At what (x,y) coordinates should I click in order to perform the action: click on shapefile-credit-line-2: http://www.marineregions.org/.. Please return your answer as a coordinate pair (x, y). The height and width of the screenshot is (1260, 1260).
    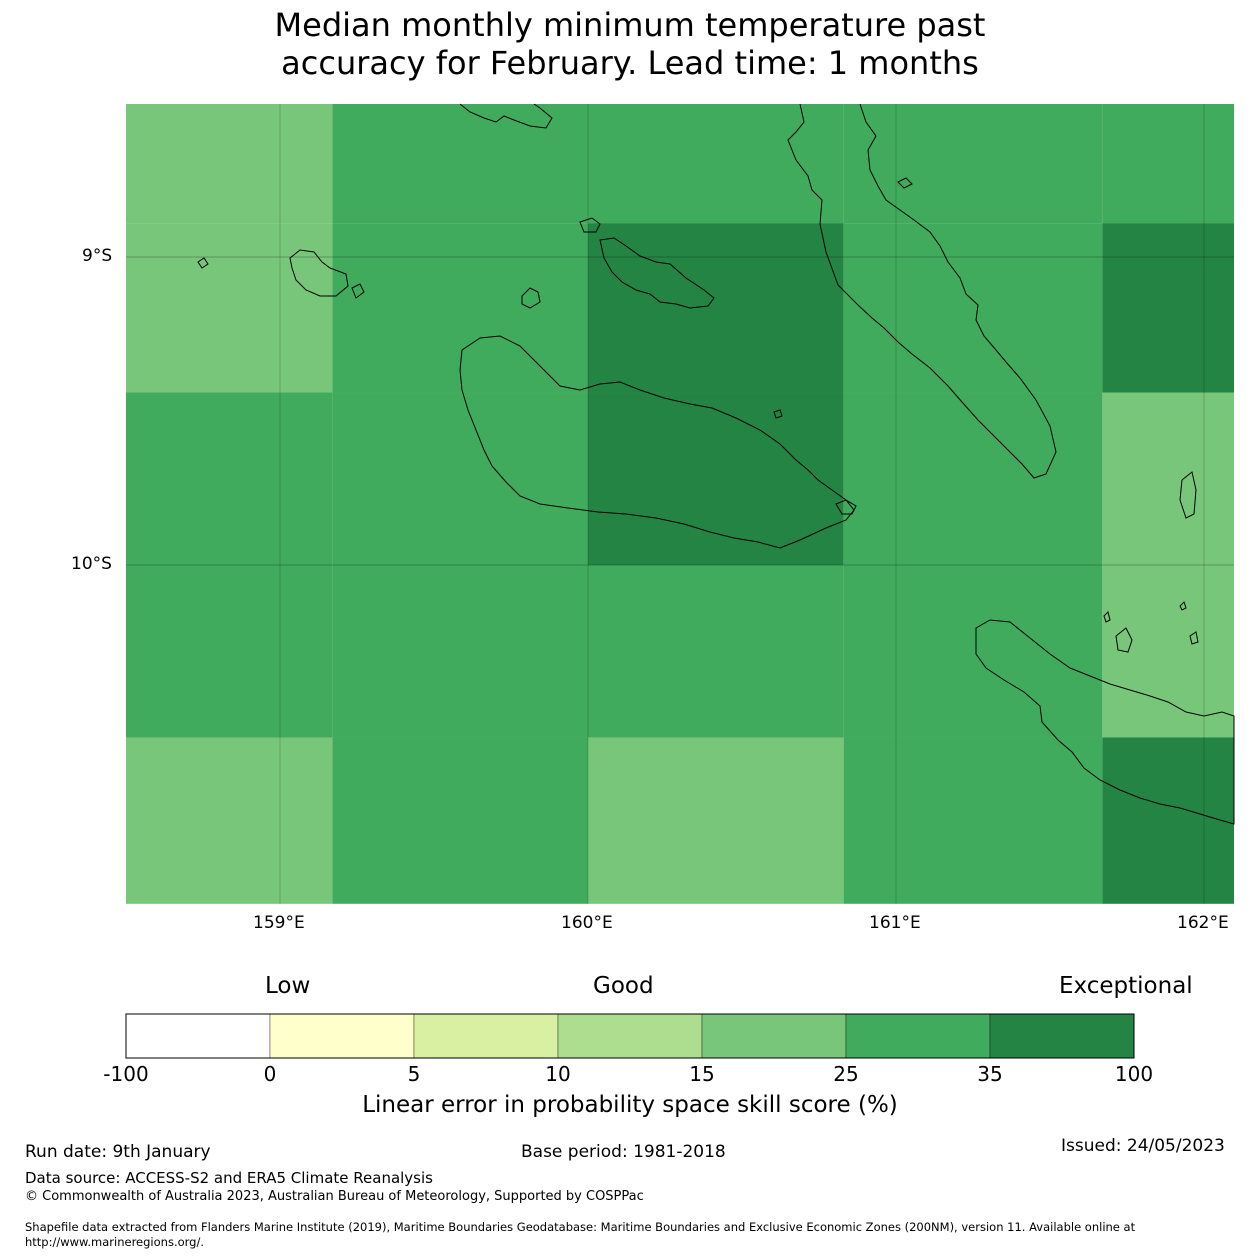
    Looking at the image, I should click on (114, 1242).